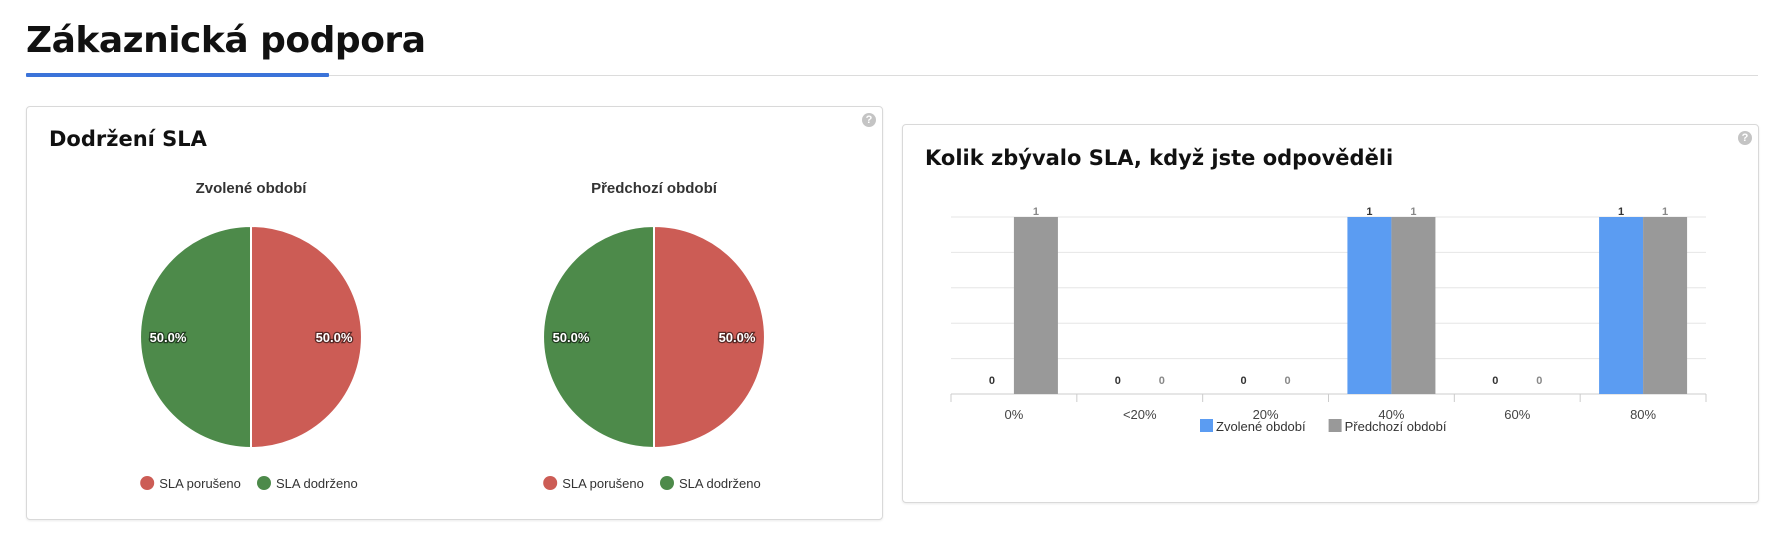 This screenshot has width=1784, height=547. Describe the element at coordinates (1159, 158) in the screenshot. I see `bar-card-title: Kolik zbývalo SLA, když jste odpověděli` at that location.